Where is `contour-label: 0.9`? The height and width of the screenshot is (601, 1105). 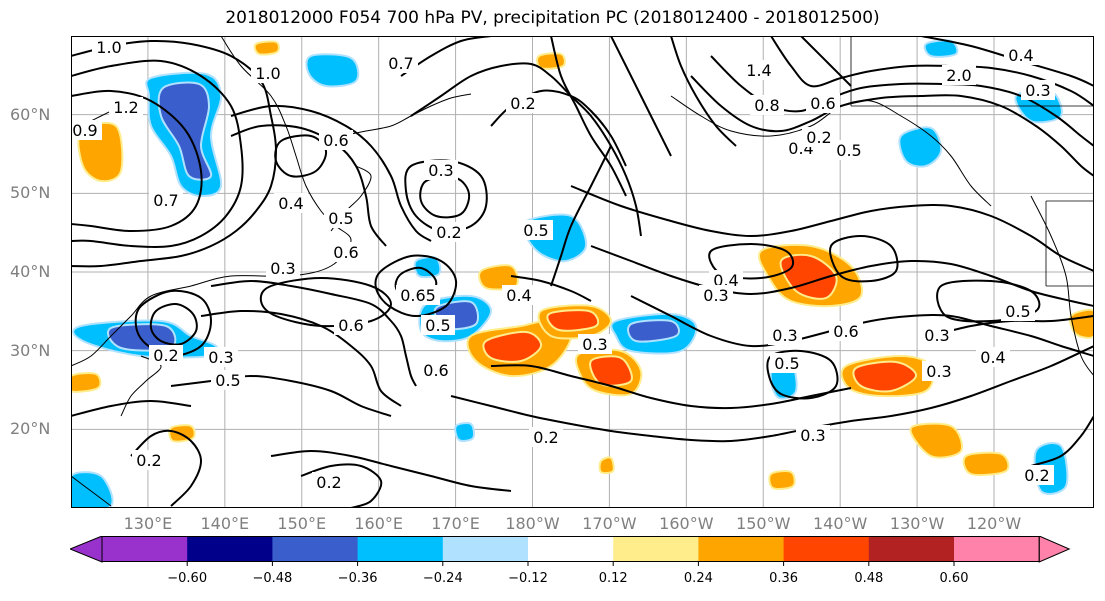
contour-label: 0.9 is located at coordinates (84, 130).